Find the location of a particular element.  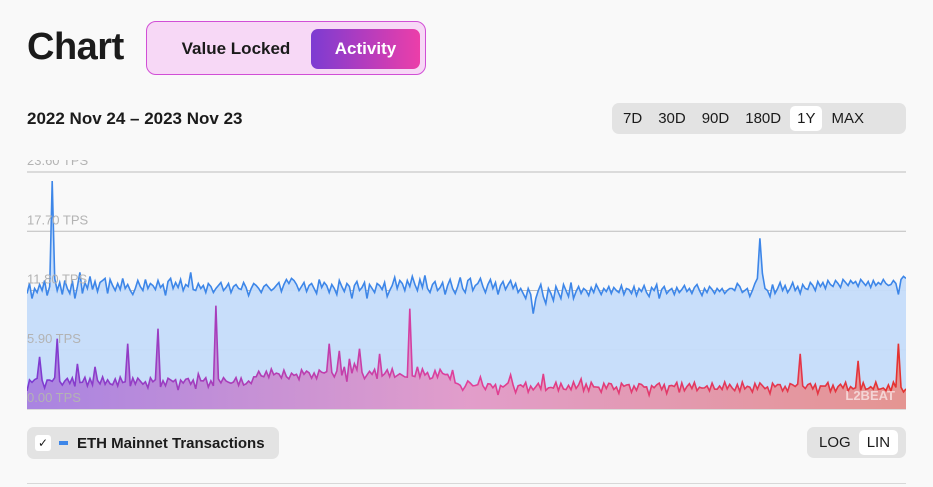

range-30d-button: 30D is located at coordinates (672, 118).